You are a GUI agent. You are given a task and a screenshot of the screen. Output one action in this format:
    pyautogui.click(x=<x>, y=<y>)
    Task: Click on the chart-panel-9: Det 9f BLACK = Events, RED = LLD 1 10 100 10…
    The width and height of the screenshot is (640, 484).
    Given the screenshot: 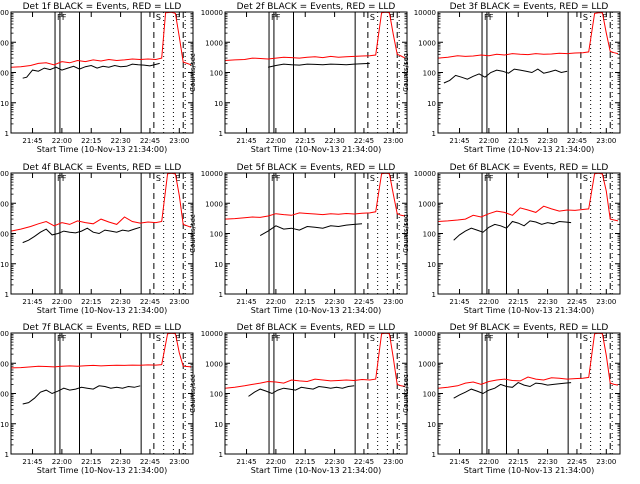 What is the action you would take?
    pyautogui.click(x=511, y=399)
    